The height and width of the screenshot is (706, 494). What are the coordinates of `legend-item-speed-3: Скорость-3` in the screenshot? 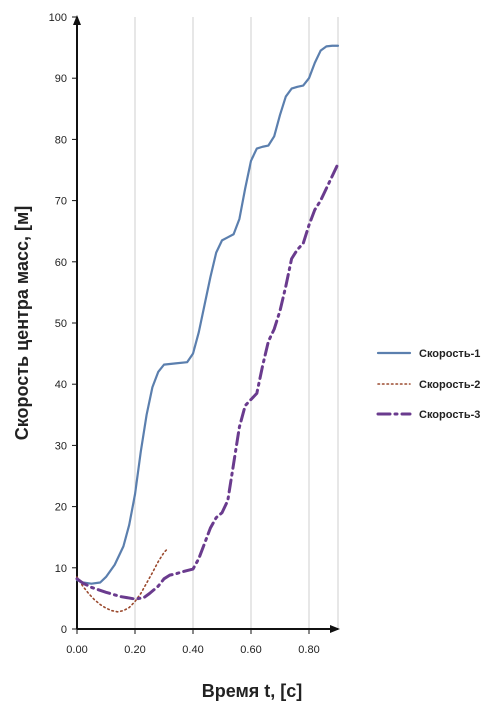 It's located at (428, 415).